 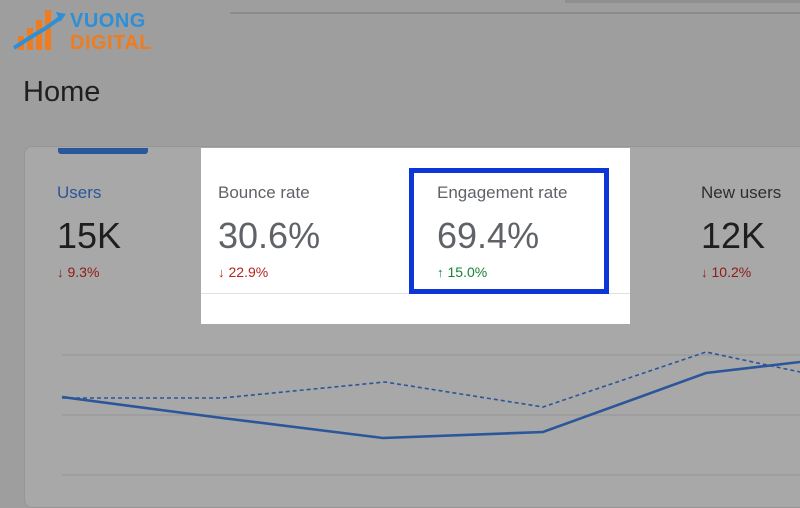 What do you see at coordinates (103, 151) in the screenshot?
I see `selected-tab-indicator` at bounding box center [103, 151].